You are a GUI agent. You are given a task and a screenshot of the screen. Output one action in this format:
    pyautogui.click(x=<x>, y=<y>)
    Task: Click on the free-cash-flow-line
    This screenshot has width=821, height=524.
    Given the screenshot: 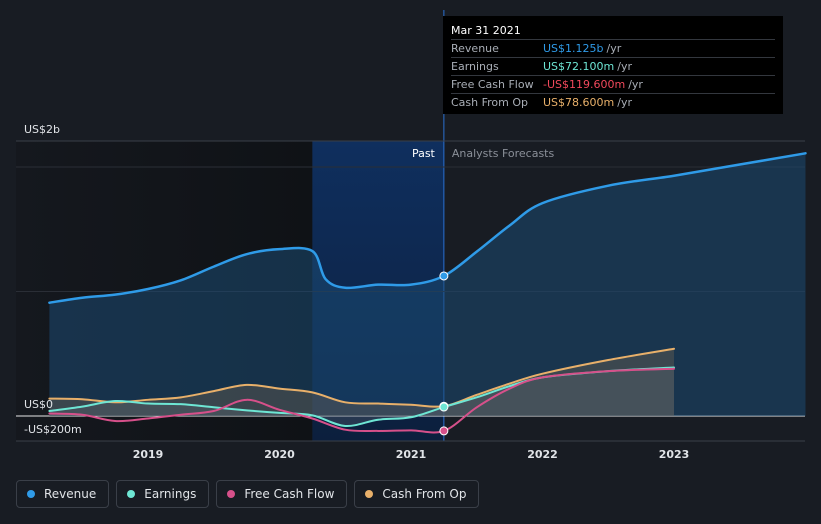 What is the action you would take?
    pyautogui.click(x=361, y=400)
    